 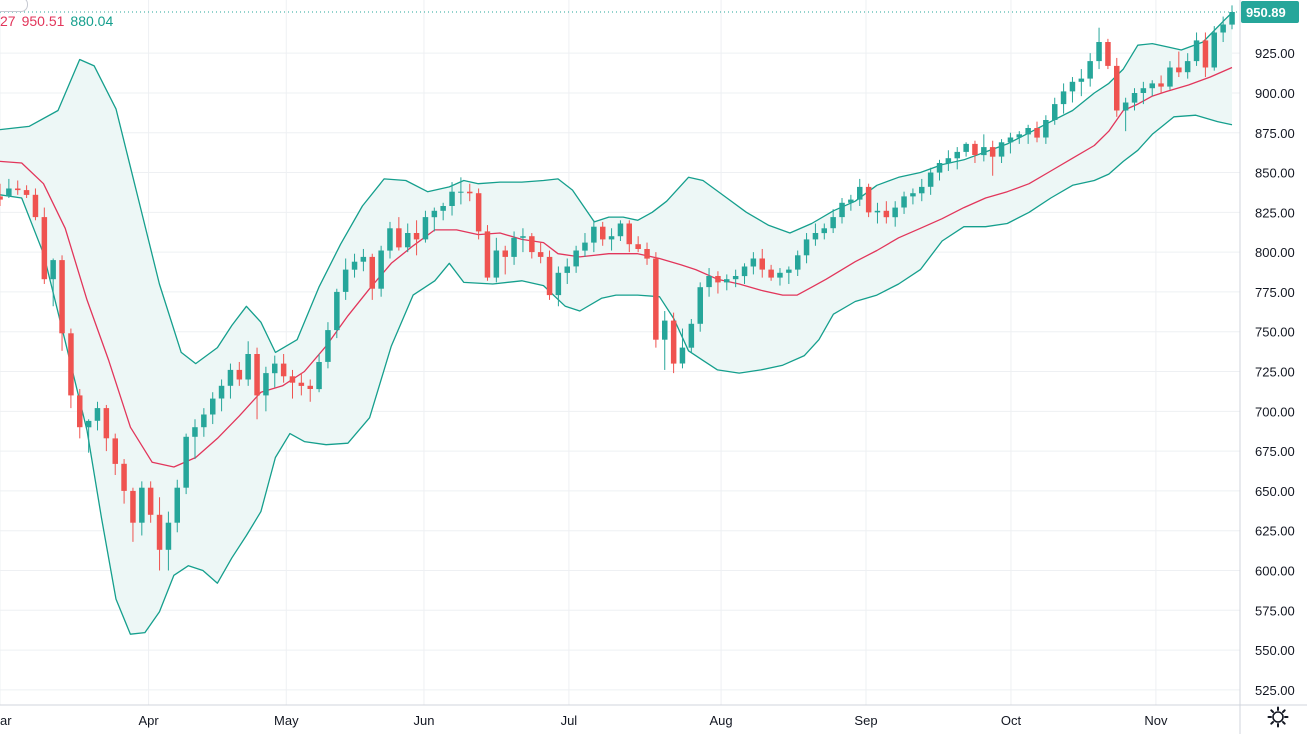 I want to click on time-axis: ar Apr May Jun Jul Aug Sep Oct Nov, so click(x=584, y=720).